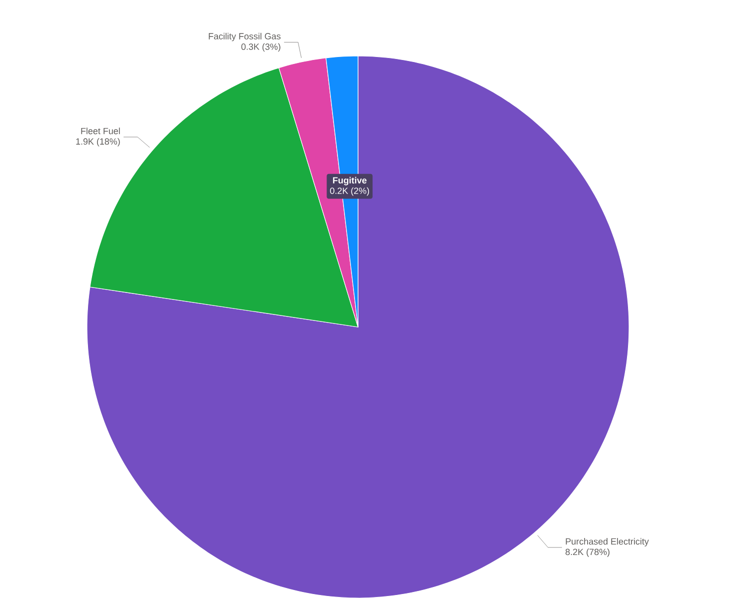  I want to click on slice-label: Facility Fossil Gas, so click(244, 37).